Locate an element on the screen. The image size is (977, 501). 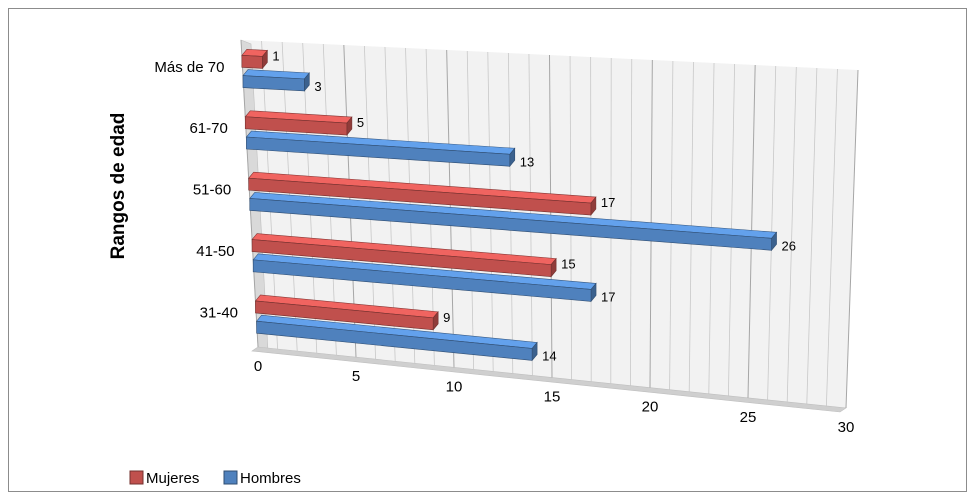
x-tick-label: 25 is located at coordinates (748, 417).